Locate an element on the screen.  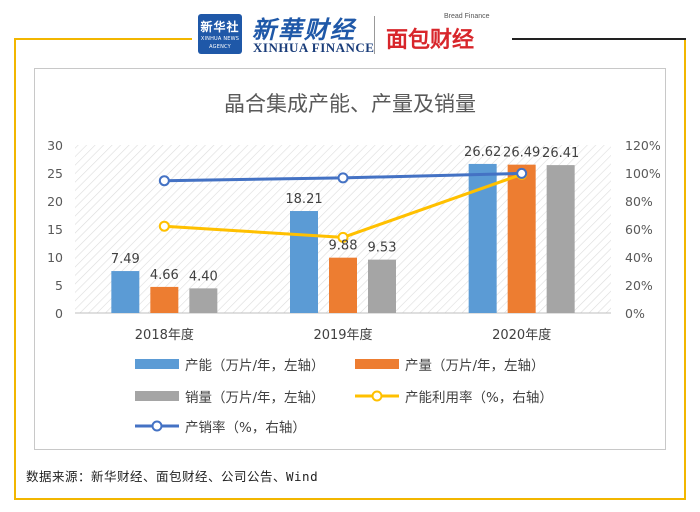
y-right-tick-label: 0% is located at coordinates (635, 313).